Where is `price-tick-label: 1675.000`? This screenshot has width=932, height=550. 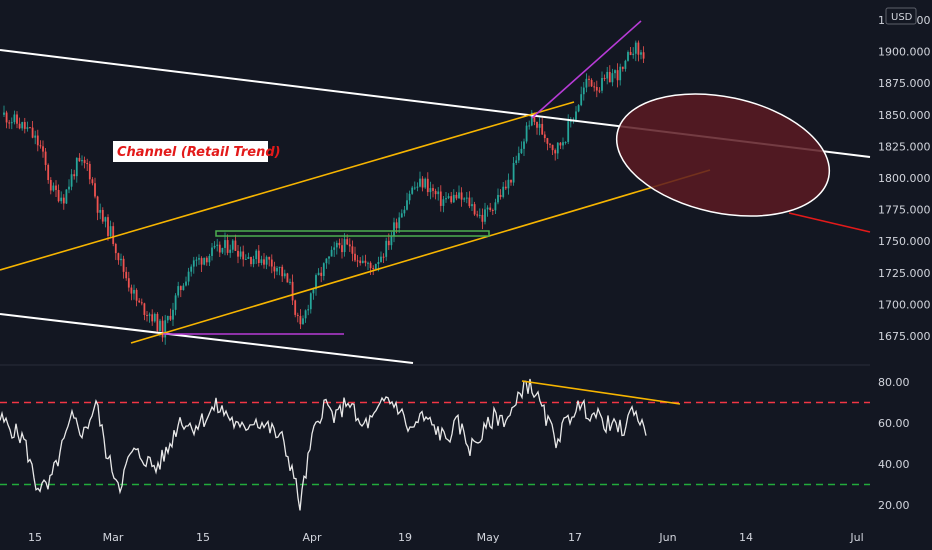 price-tick-label: 1675.000 is located at coordinates (904, 336).